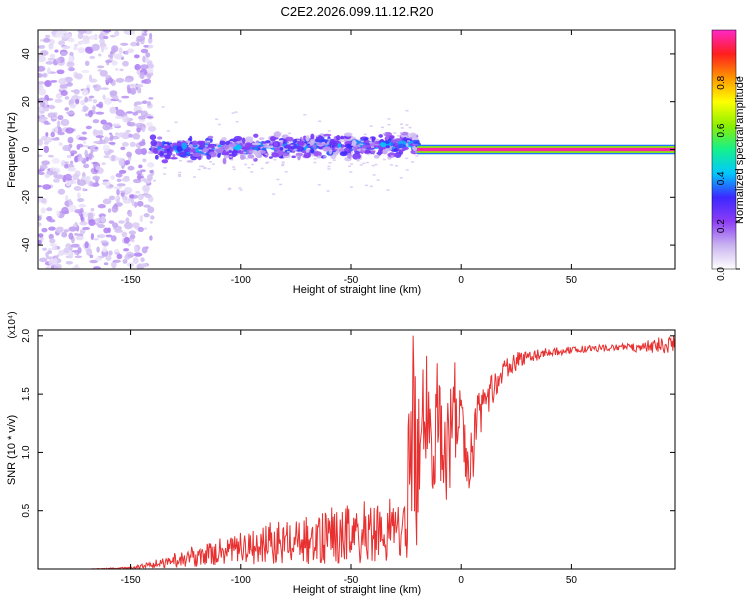 The image size is (750, 600). What do you see at coordinates (357, 11) in the screenshot?
I see `page-title: C2E2.2026.099.11.12.R20` at bounding box center [357, 11].